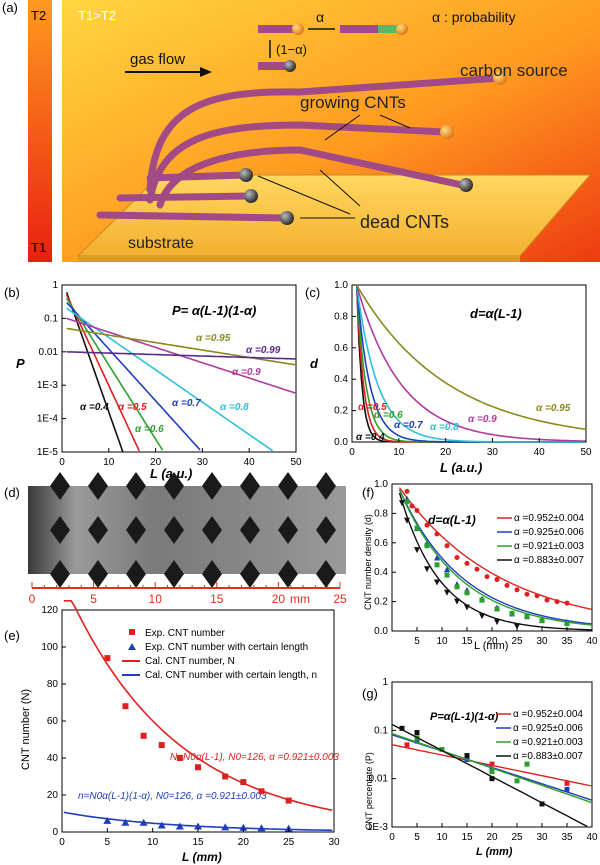  I want to click on gas-flow-arrowhead, so click(206, 72).